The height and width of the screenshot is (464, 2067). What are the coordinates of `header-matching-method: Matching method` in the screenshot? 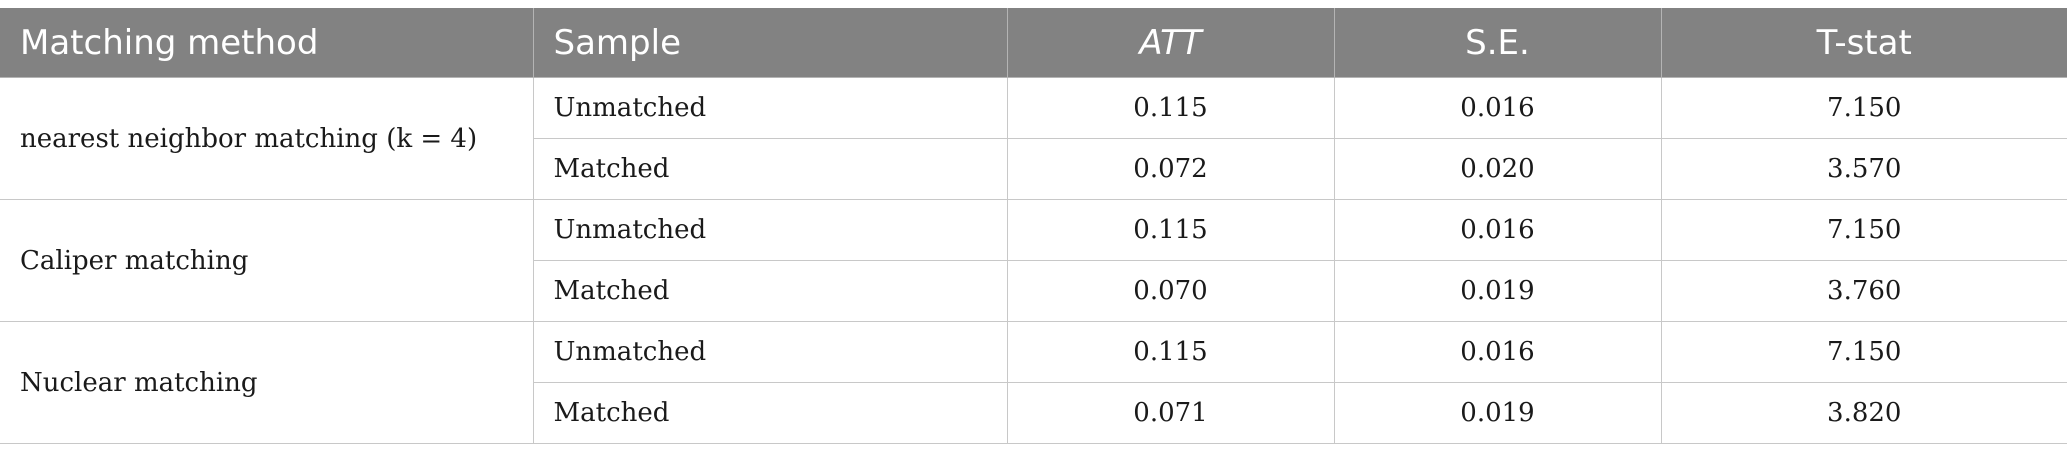 It's located at (267, 43).